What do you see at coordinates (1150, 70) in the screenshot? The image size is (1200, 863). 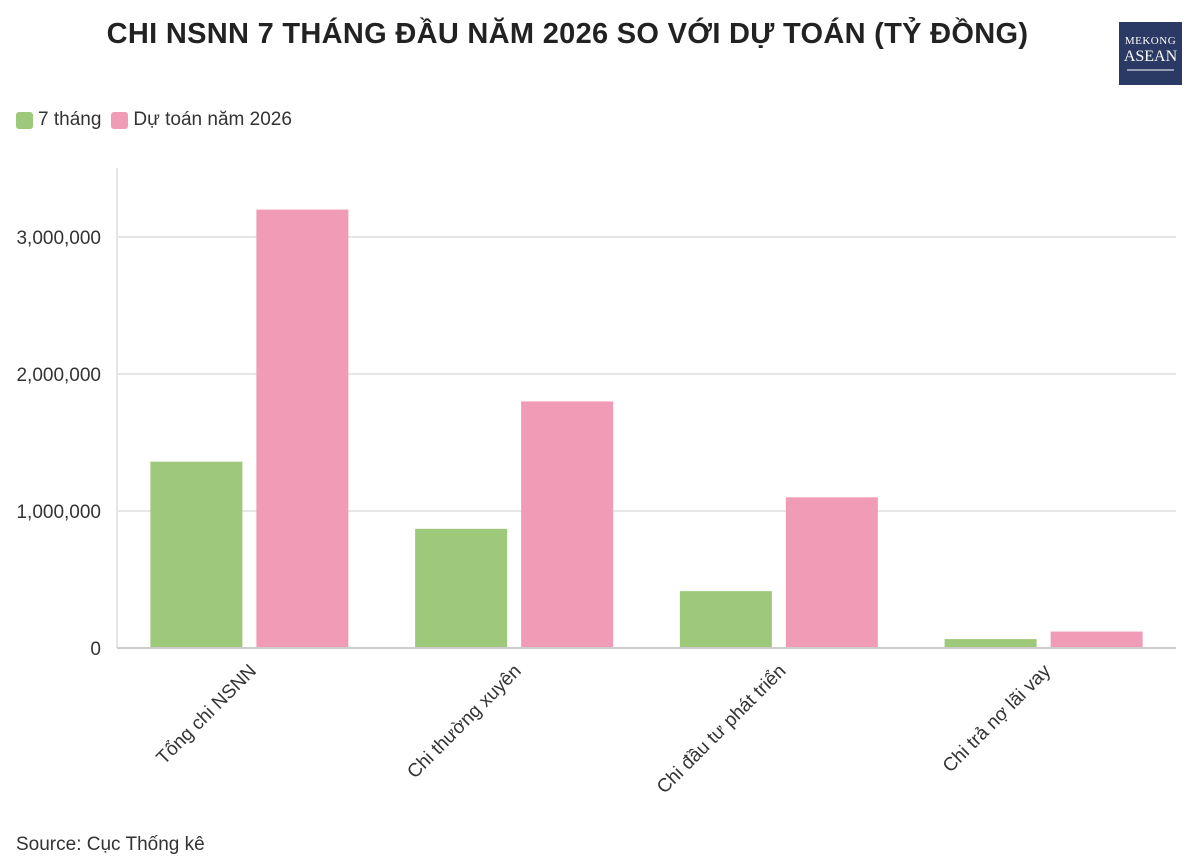 I see `logo-underline` at bounding box center [1150, 70].